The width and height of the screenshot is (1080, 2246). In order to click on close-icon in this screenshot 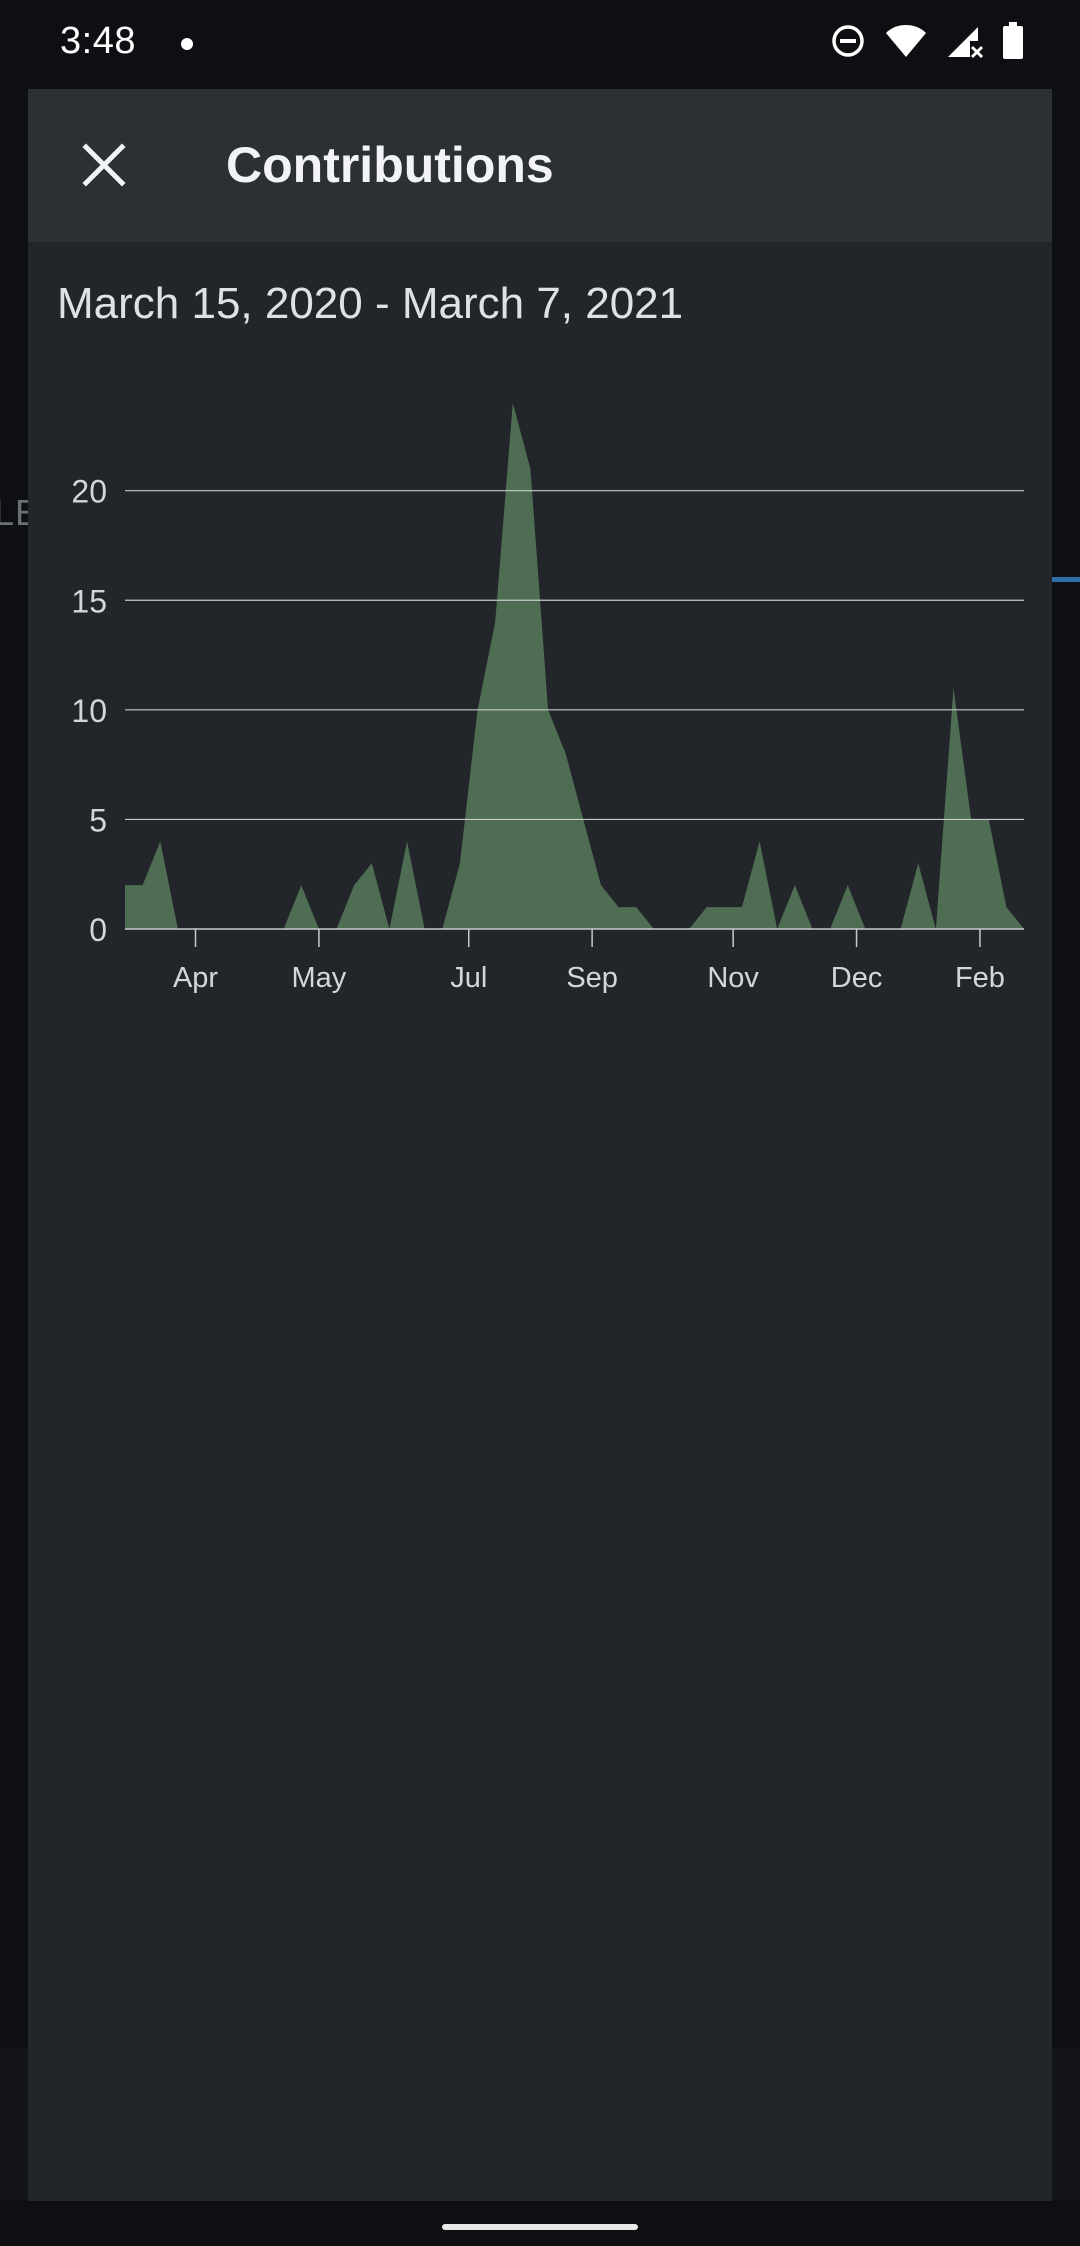, I will do `click(104, 165)`.